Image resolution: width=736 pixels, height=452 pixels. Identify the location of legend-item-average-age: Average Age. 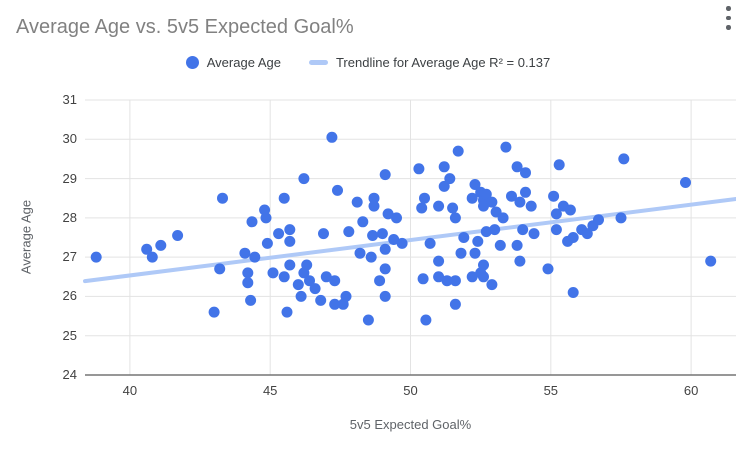
(233, 62).